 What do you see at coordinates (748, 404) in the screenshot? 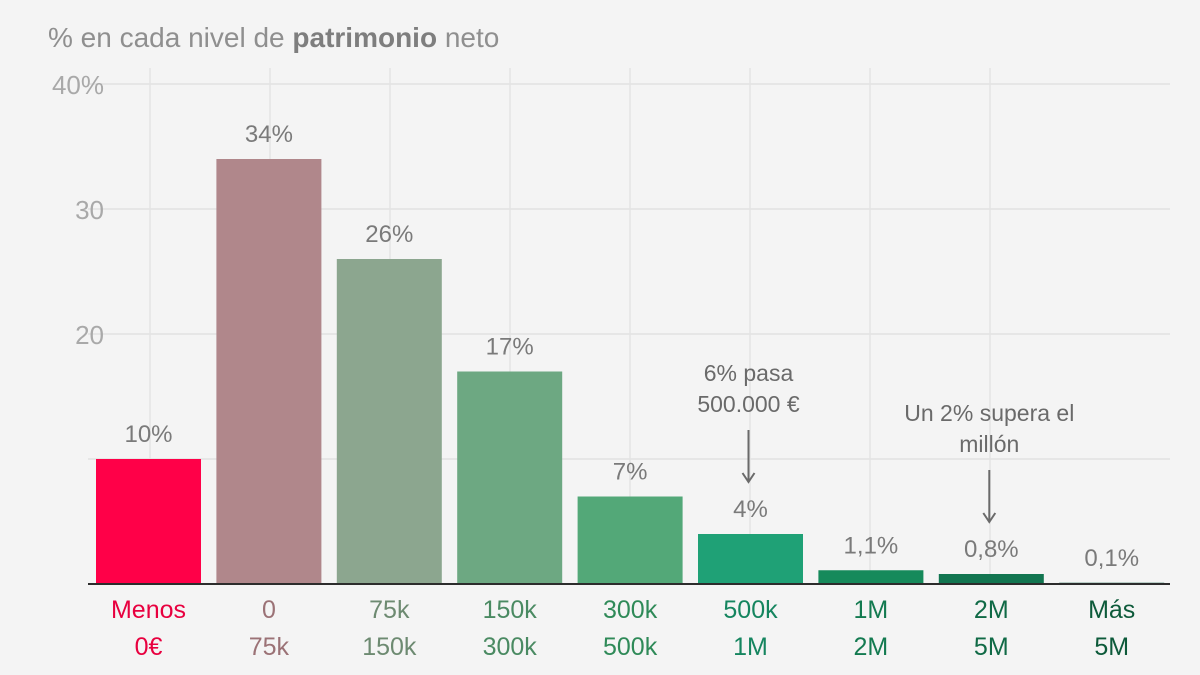
I see `annotation-text: 500.000 €` at bounding box center [748, 404].